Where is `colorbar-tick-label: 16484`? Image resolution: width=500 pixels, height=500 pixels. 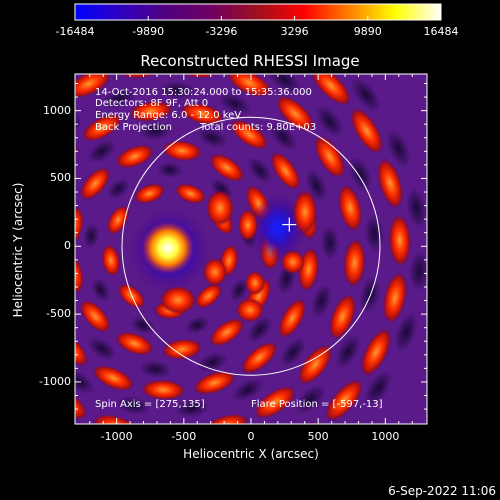
colorbar-tick-label: 16484 is located at coordinates (441, 31).